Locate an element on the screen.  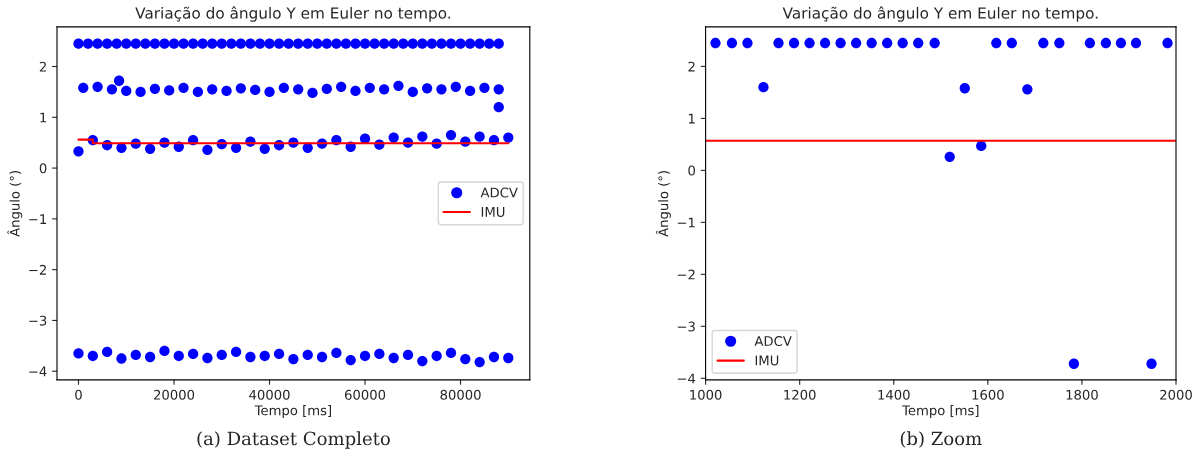
x-tick-label: 2000 is located at coordinates (1176, 394).